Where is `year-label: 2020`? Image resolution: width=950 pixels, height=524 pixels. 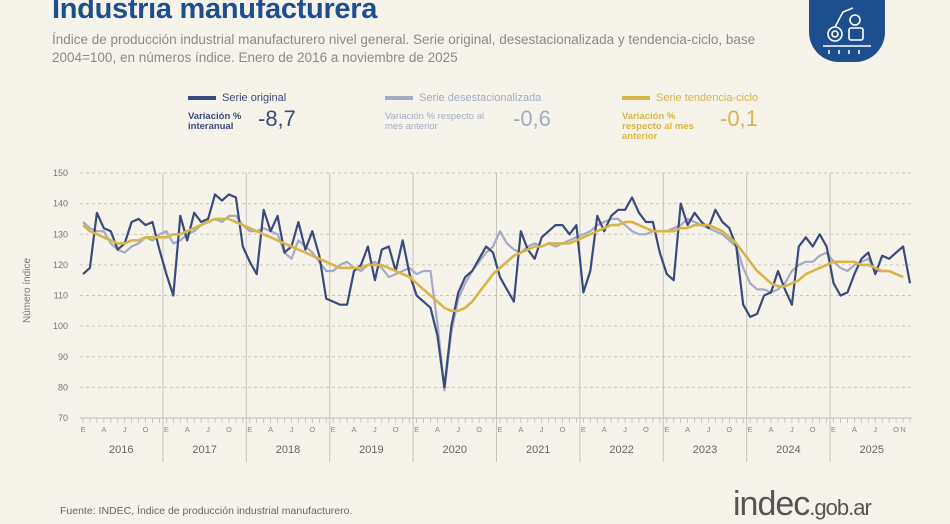 year-label: 2020 is located at coordinates (455, 450).